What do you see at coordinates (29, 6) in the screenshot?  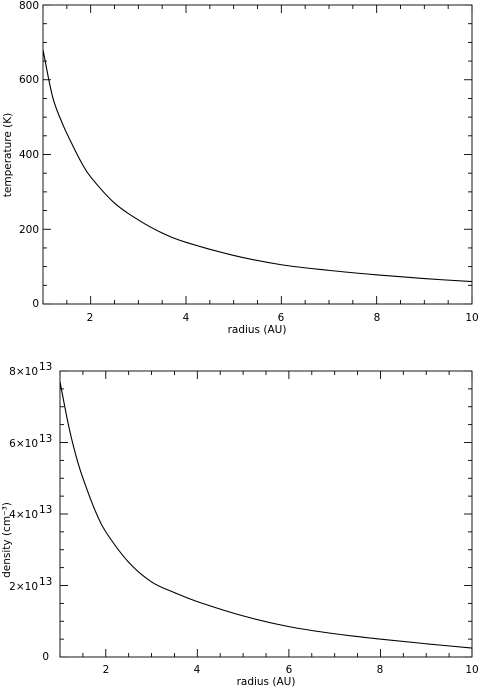 I see `temperature-y-tick-label: 800` at bounding box center [29, 6].